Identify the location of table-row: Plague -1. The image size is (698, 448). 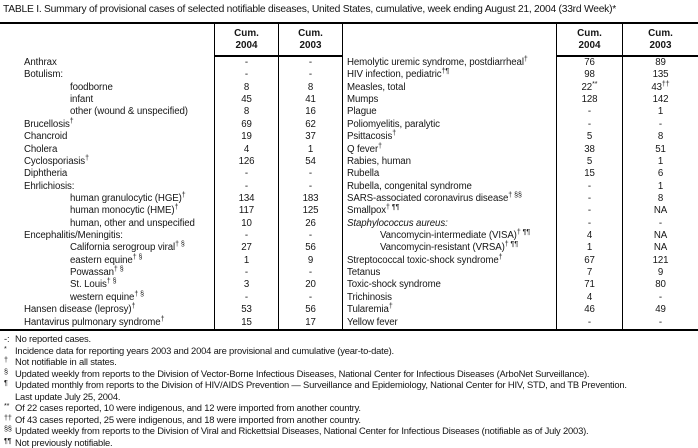
(520, 112).